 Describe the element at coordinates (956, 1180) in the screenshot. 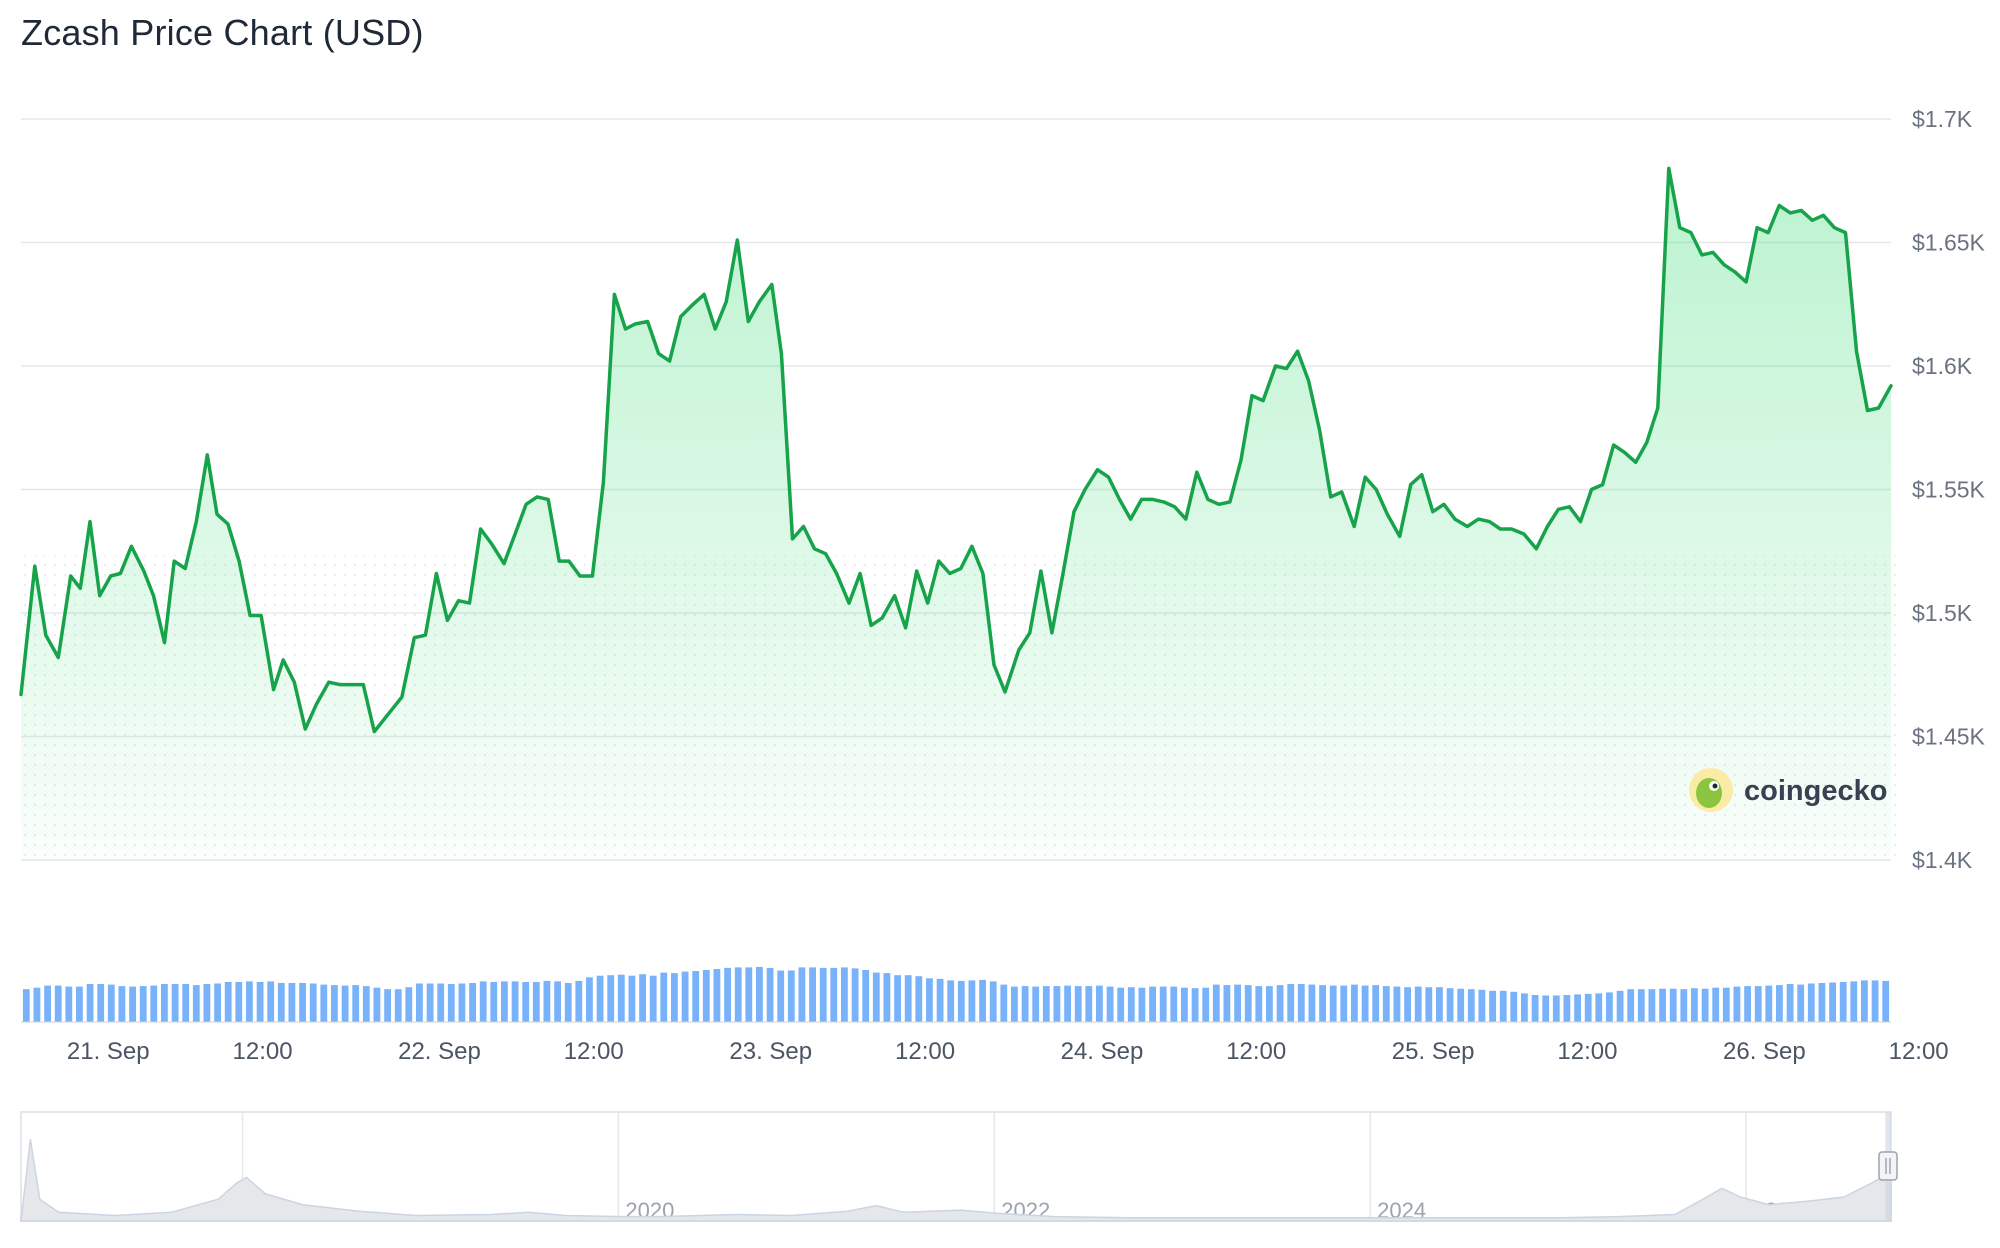

I see `navigator-overview-area` at that location.